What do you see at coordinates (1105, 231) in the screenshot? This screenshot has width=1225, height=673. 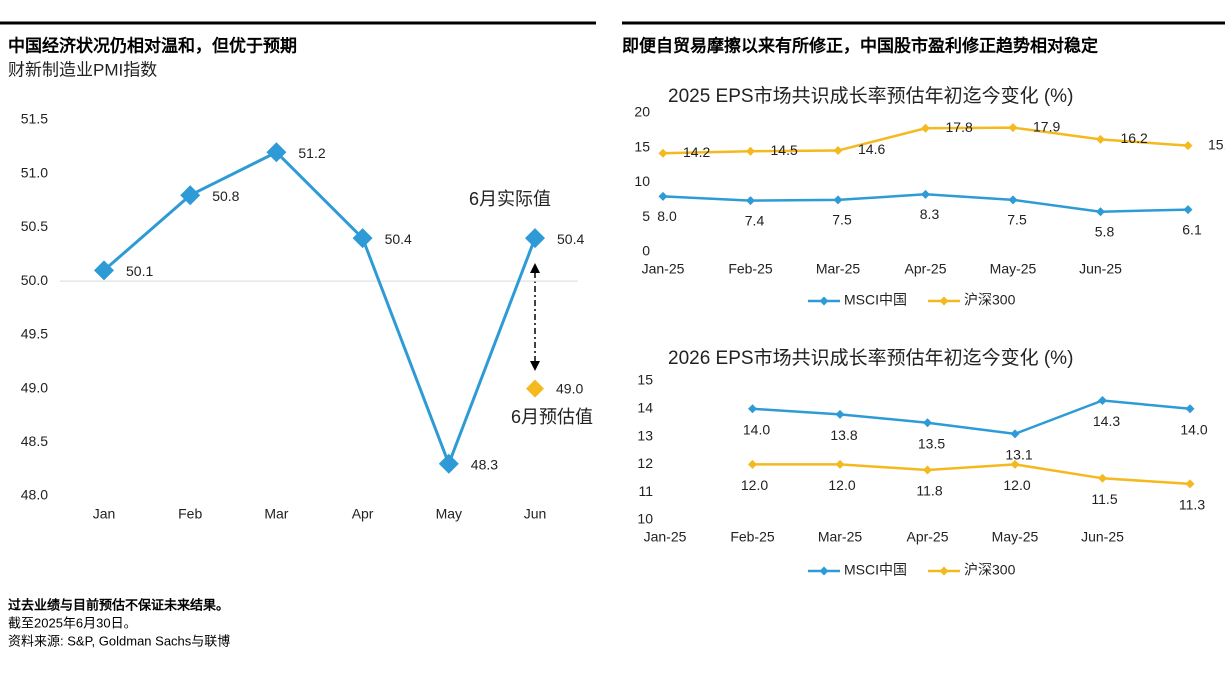 I see `data-label: 5.8` at bounding box center [1105, 231].